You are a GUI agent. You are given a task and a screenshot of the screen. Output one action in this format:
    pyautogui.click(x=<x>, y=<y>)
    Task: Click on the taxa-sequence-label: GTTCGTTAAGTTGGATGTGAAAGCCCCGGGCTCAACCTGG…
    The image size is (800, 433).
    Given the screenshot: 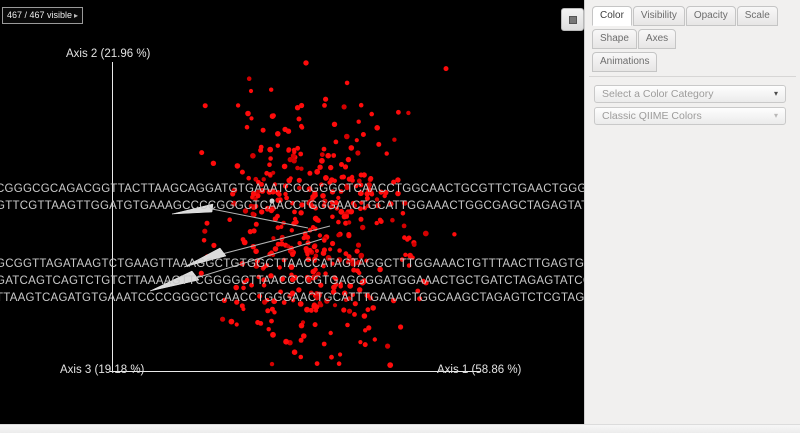 What is the action you would take?
    pyautogui.click(x=292, y=206)
    